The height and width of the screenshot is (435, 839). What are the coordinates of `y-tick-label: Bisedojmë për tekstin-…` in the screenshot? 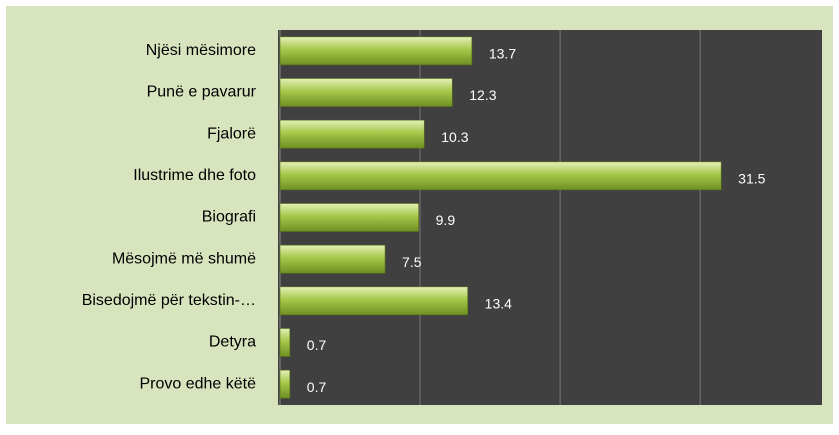 It's located at (169, 300).